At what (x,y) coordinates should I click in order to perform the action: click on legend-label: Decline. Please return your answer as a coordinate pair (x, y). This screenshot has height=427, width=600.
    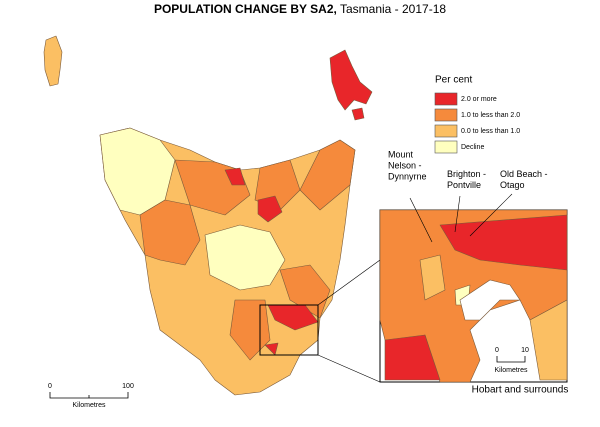
    Looking at the image, I should click on (472, 147).